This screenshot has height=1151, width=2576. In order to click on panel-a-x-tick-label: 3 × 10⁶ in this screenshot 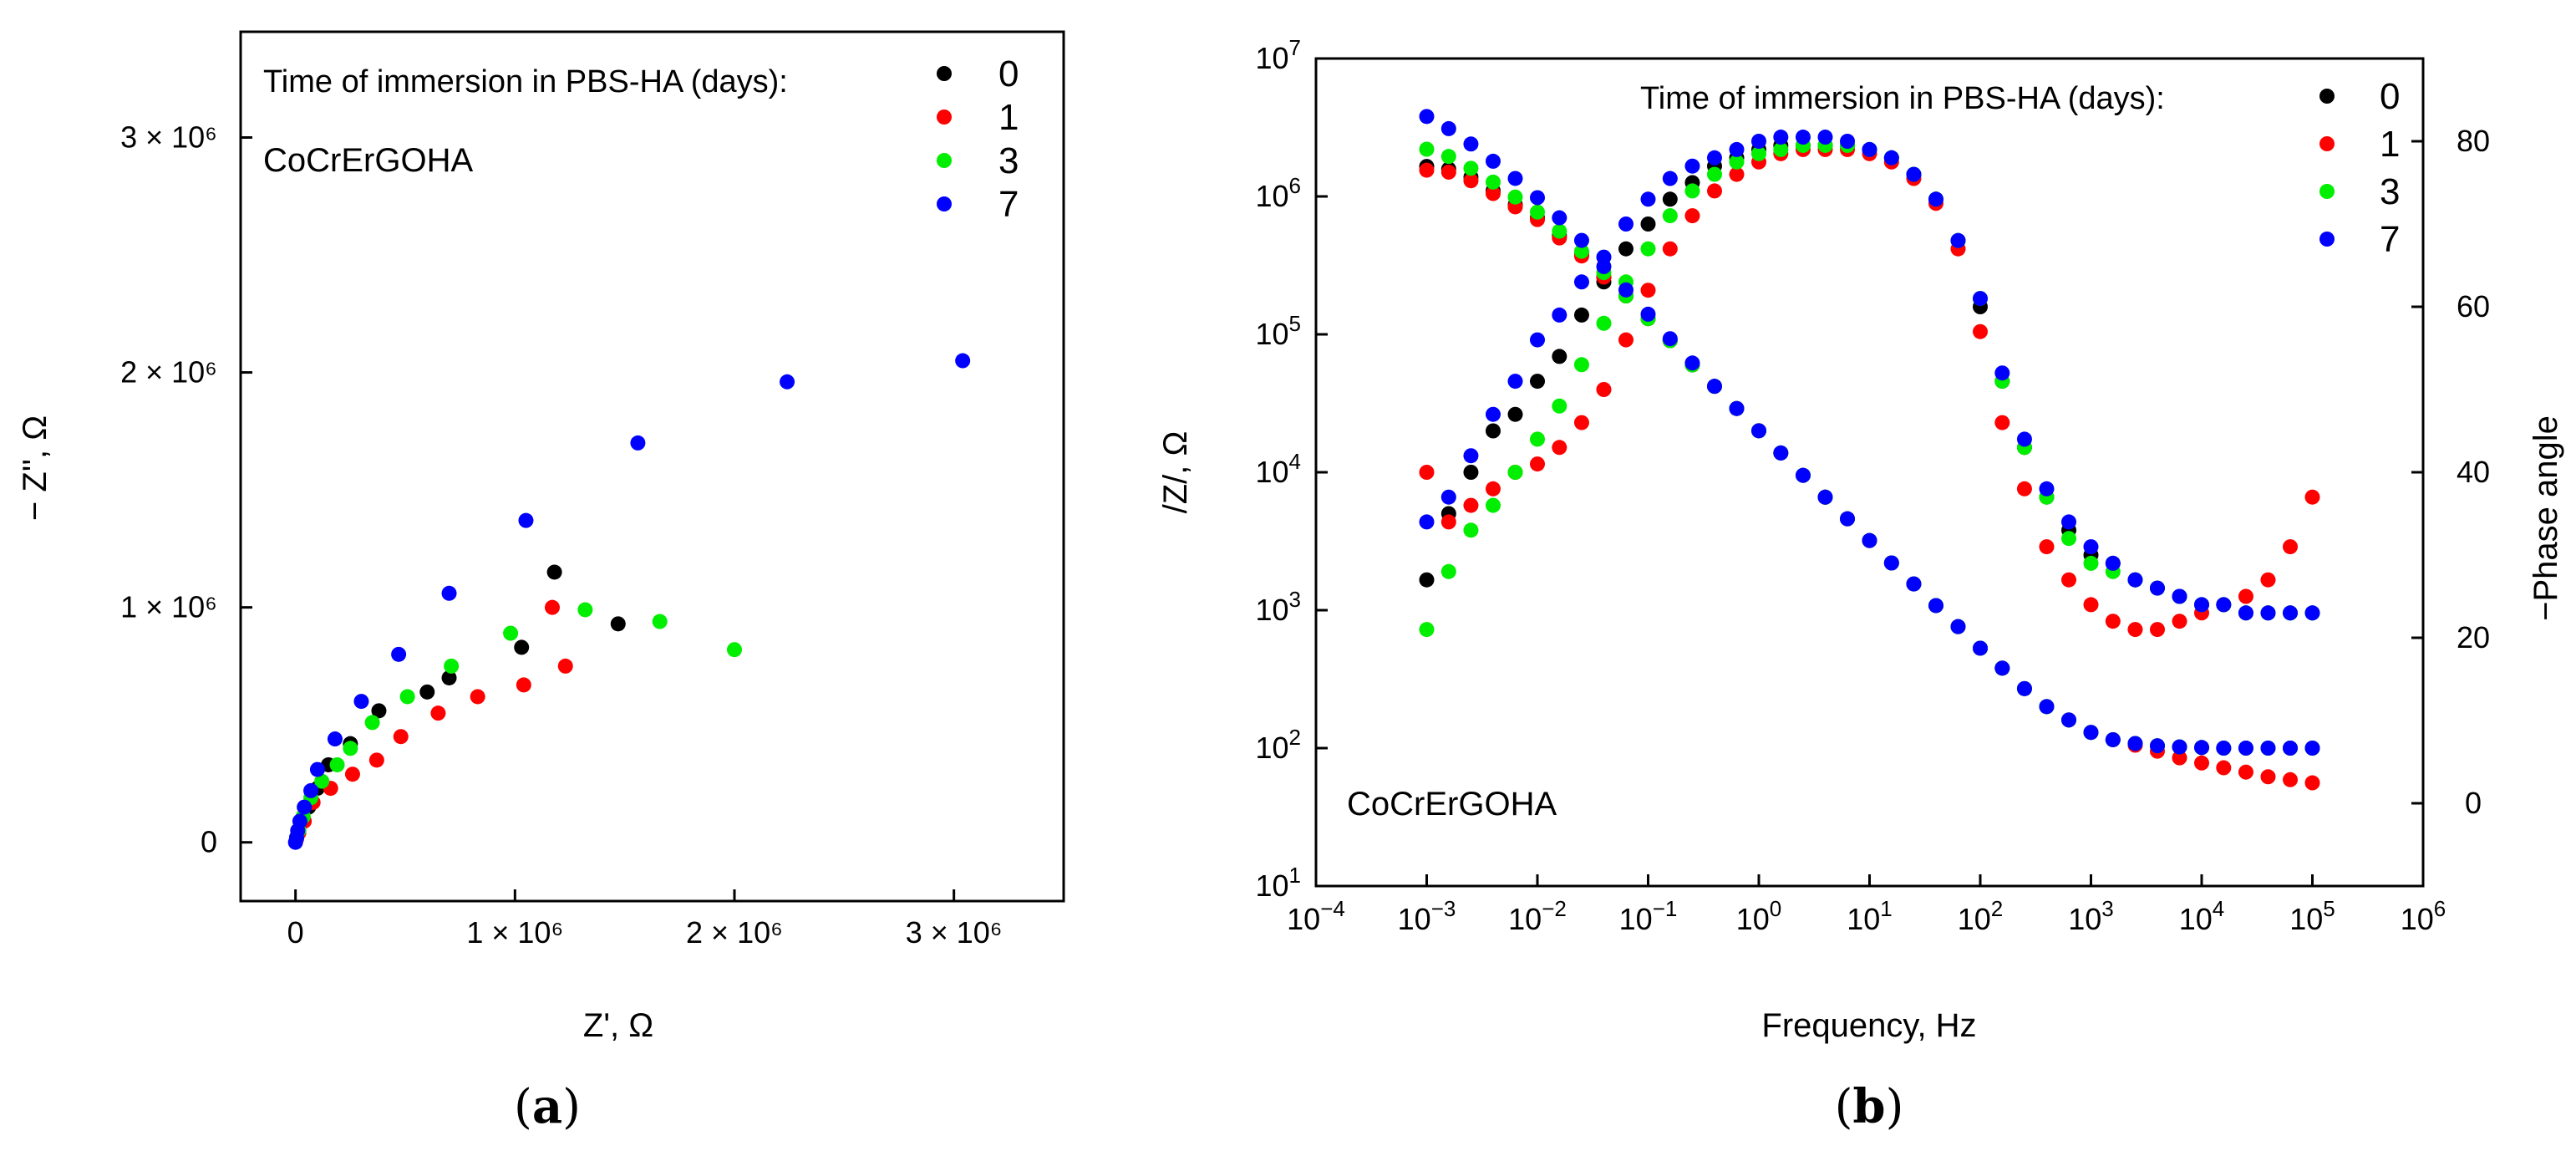, I will do `click(954, 933)`.